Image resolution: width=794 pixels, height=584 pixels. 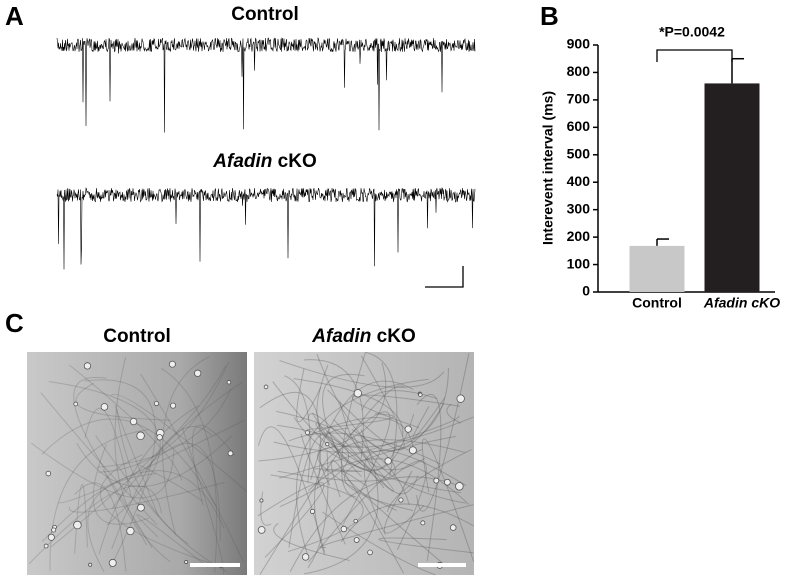 I want to click on y-tick-label: 800, so click(x=579, y=71).